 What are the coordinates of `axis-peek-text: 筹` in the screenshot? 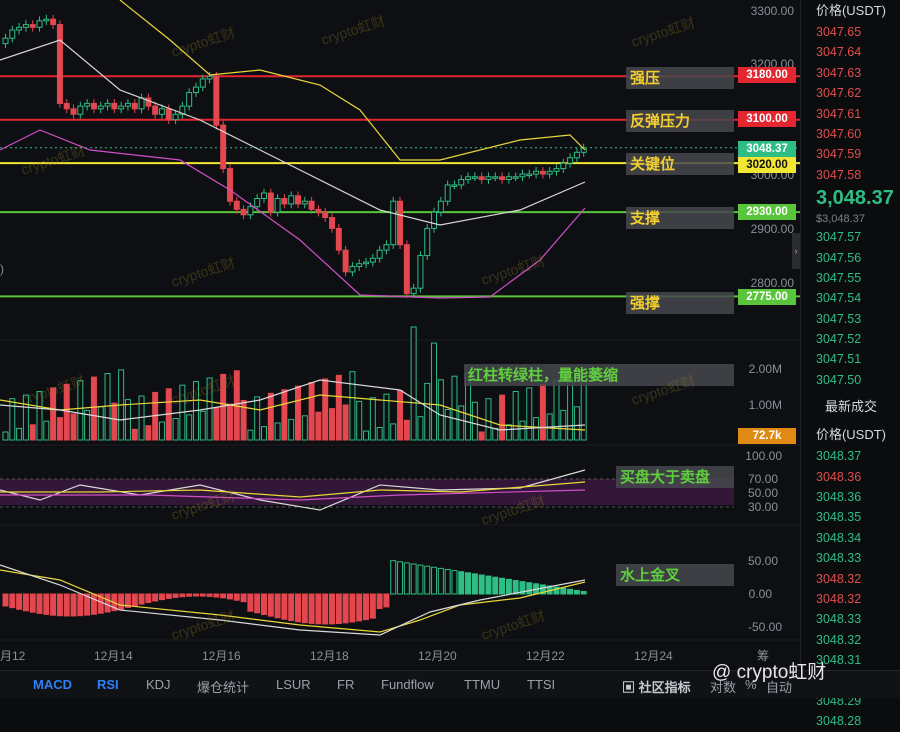 It's located at (763, 656).